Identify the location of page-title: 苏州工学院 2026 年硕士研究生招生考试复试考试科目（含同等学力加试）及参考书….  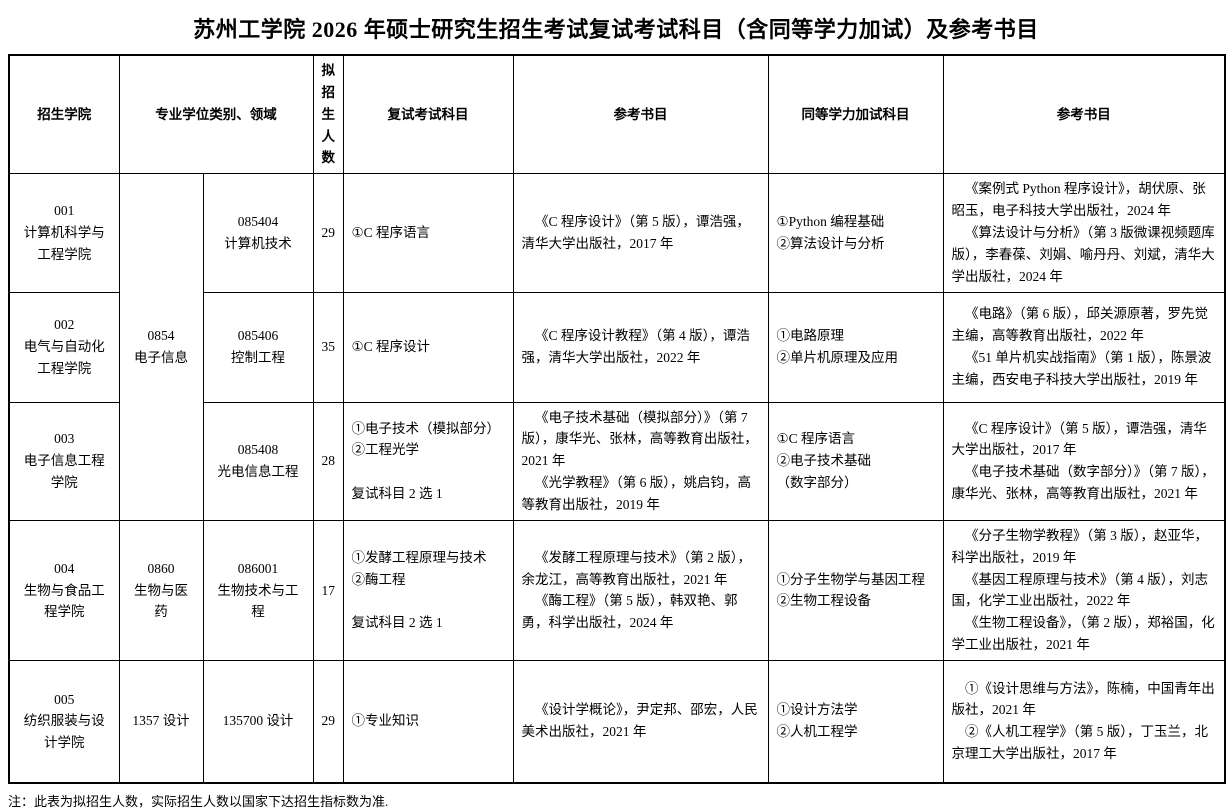
(616, 29).